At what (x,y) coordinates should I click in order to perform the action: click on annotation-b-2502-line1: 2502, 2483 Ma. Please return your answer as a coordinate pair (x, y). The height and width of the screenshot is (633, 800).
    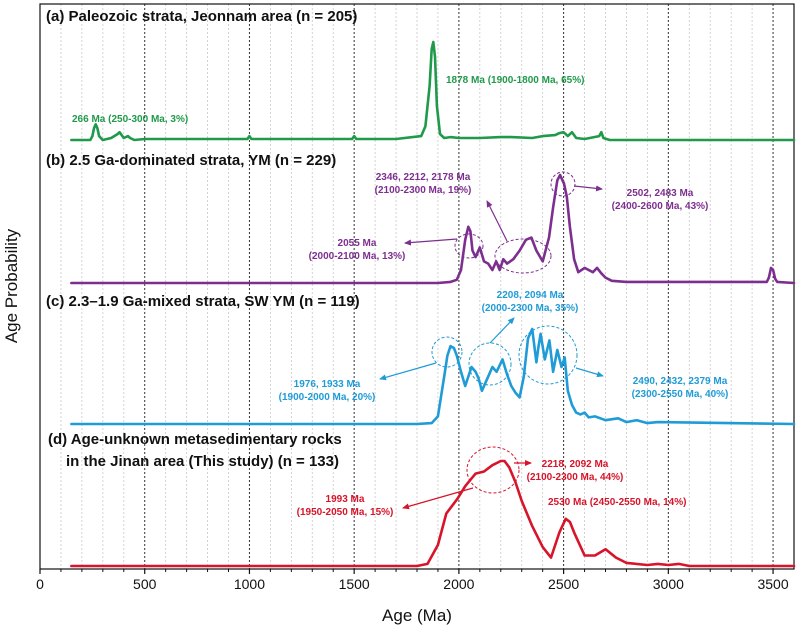
    Looking at the image, I should click on (660, 193).